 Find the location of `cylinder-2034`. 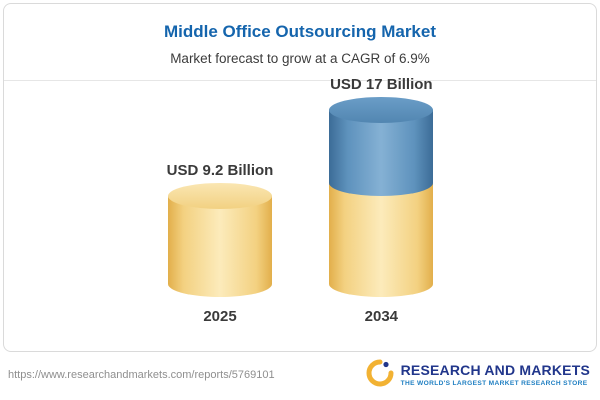

cylinder-2034 is located at coordinates (381, 197).